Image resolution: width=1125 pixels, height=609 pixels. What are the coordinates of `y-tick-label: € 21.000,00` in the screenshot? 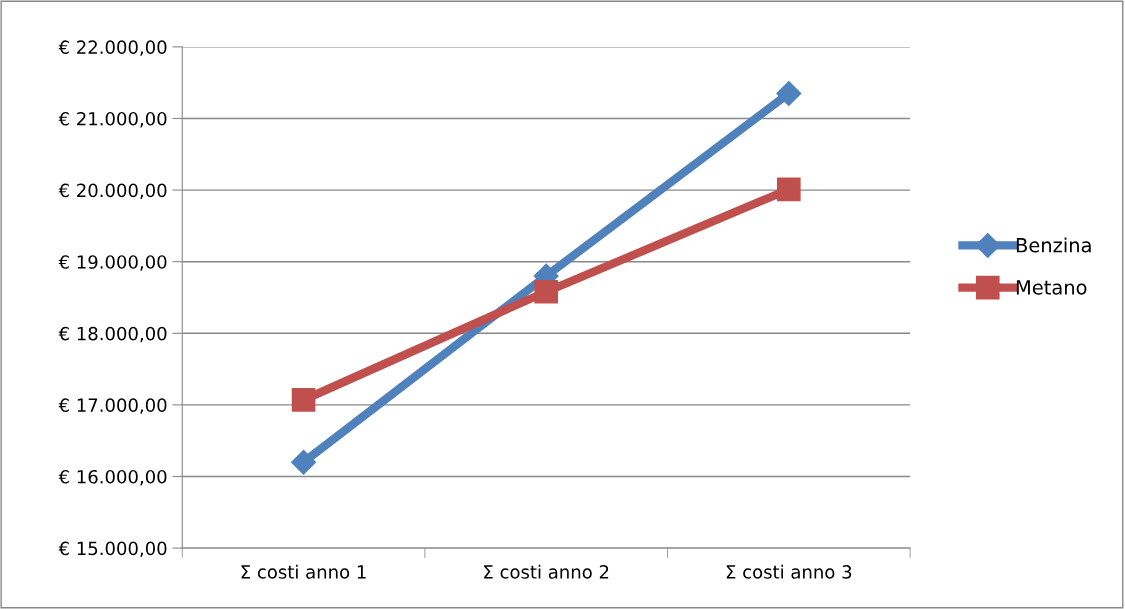 It's located at (112, 119).